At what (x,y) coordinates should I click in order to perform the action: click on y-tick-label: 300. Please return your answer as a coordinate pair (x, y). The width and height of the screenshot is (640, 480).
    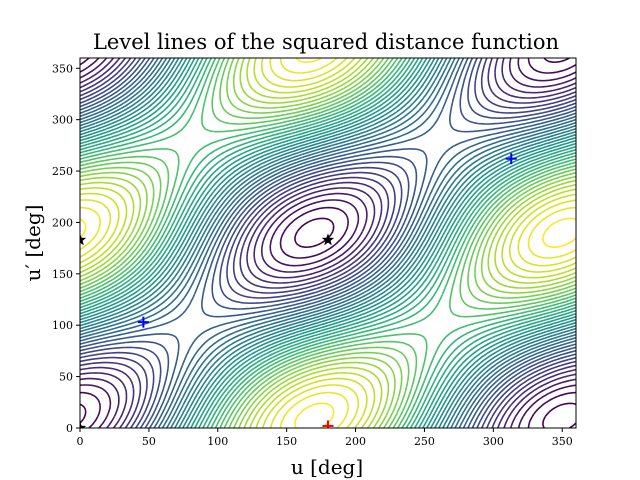
    Looking at the image, I should click on (62, 120).